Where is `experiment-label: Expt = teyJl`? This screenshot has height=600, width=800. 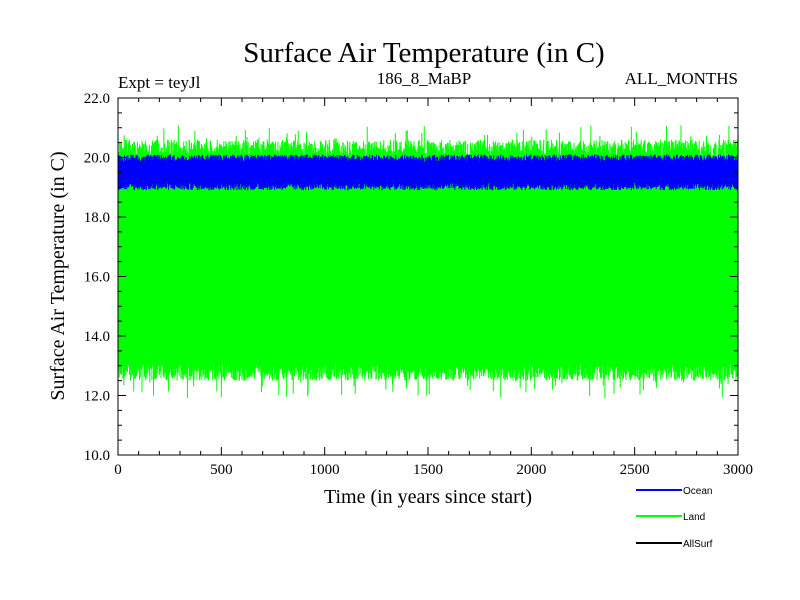
experiment-label: Expt = teyJl is located at coordinates (159, 82).